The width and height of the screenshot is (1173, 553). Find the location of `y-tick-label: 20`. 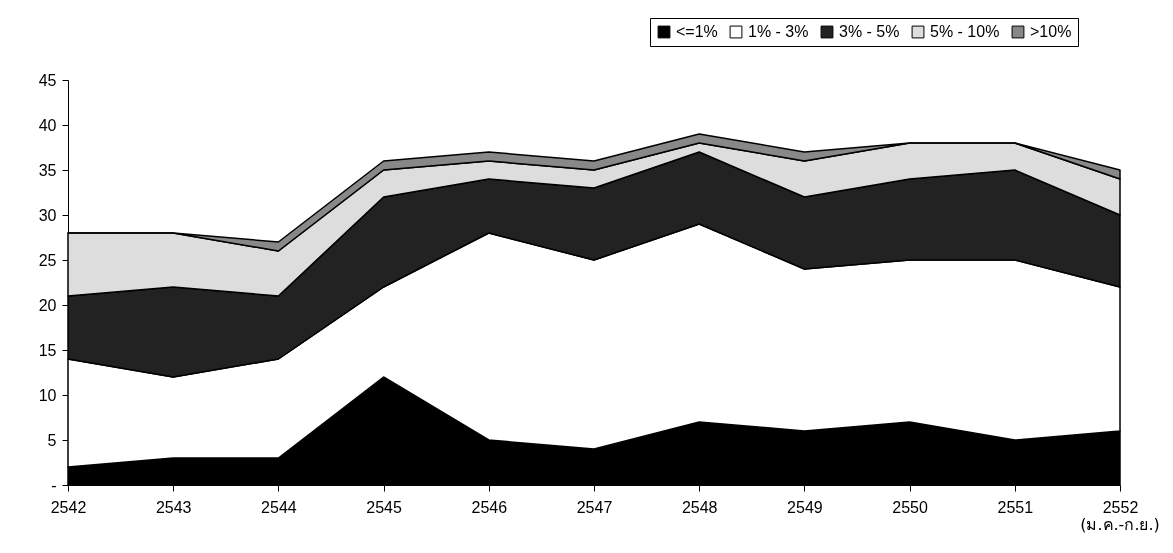

y-tick-label: 20 is located at coordinates (47, 305).